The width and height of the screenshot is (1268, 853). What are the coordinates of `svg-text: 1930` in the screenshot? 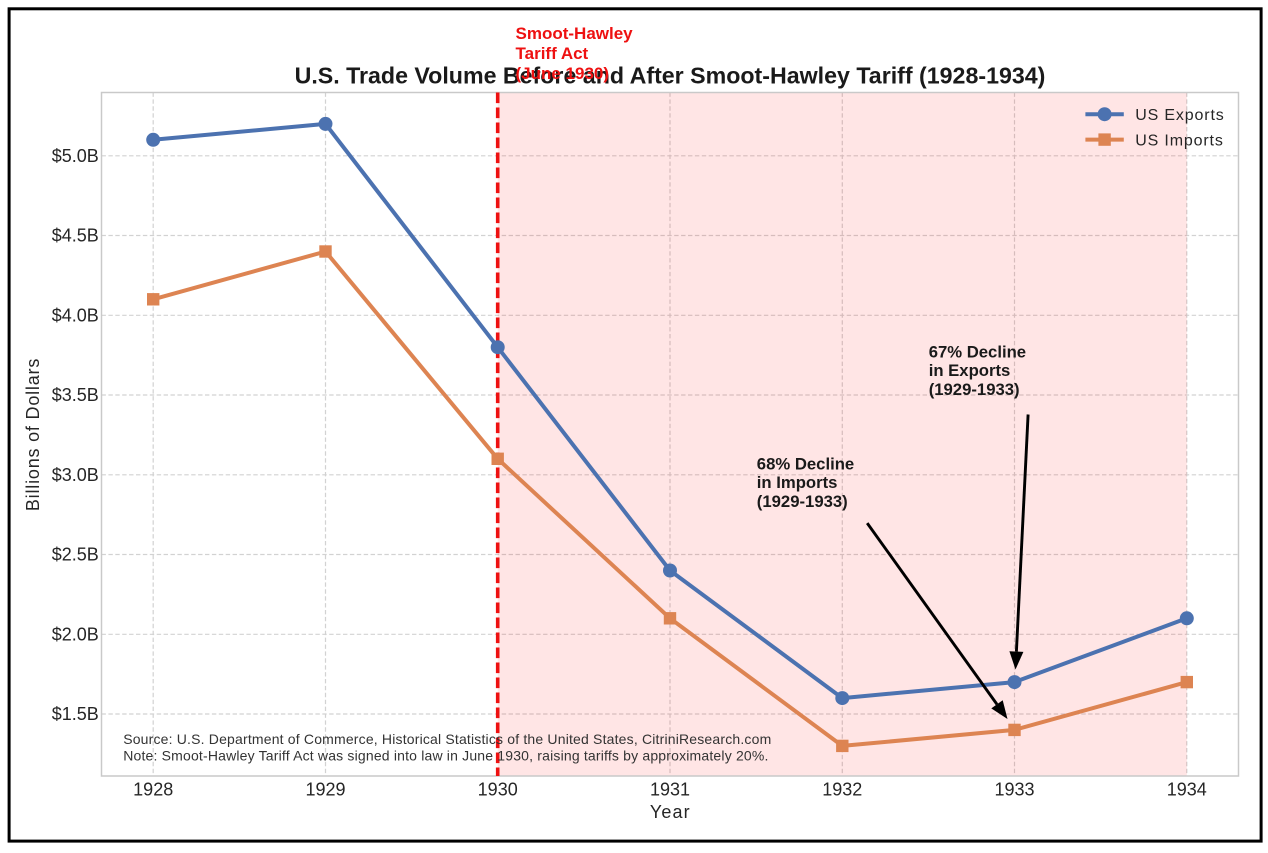 It's located at (498, 790).